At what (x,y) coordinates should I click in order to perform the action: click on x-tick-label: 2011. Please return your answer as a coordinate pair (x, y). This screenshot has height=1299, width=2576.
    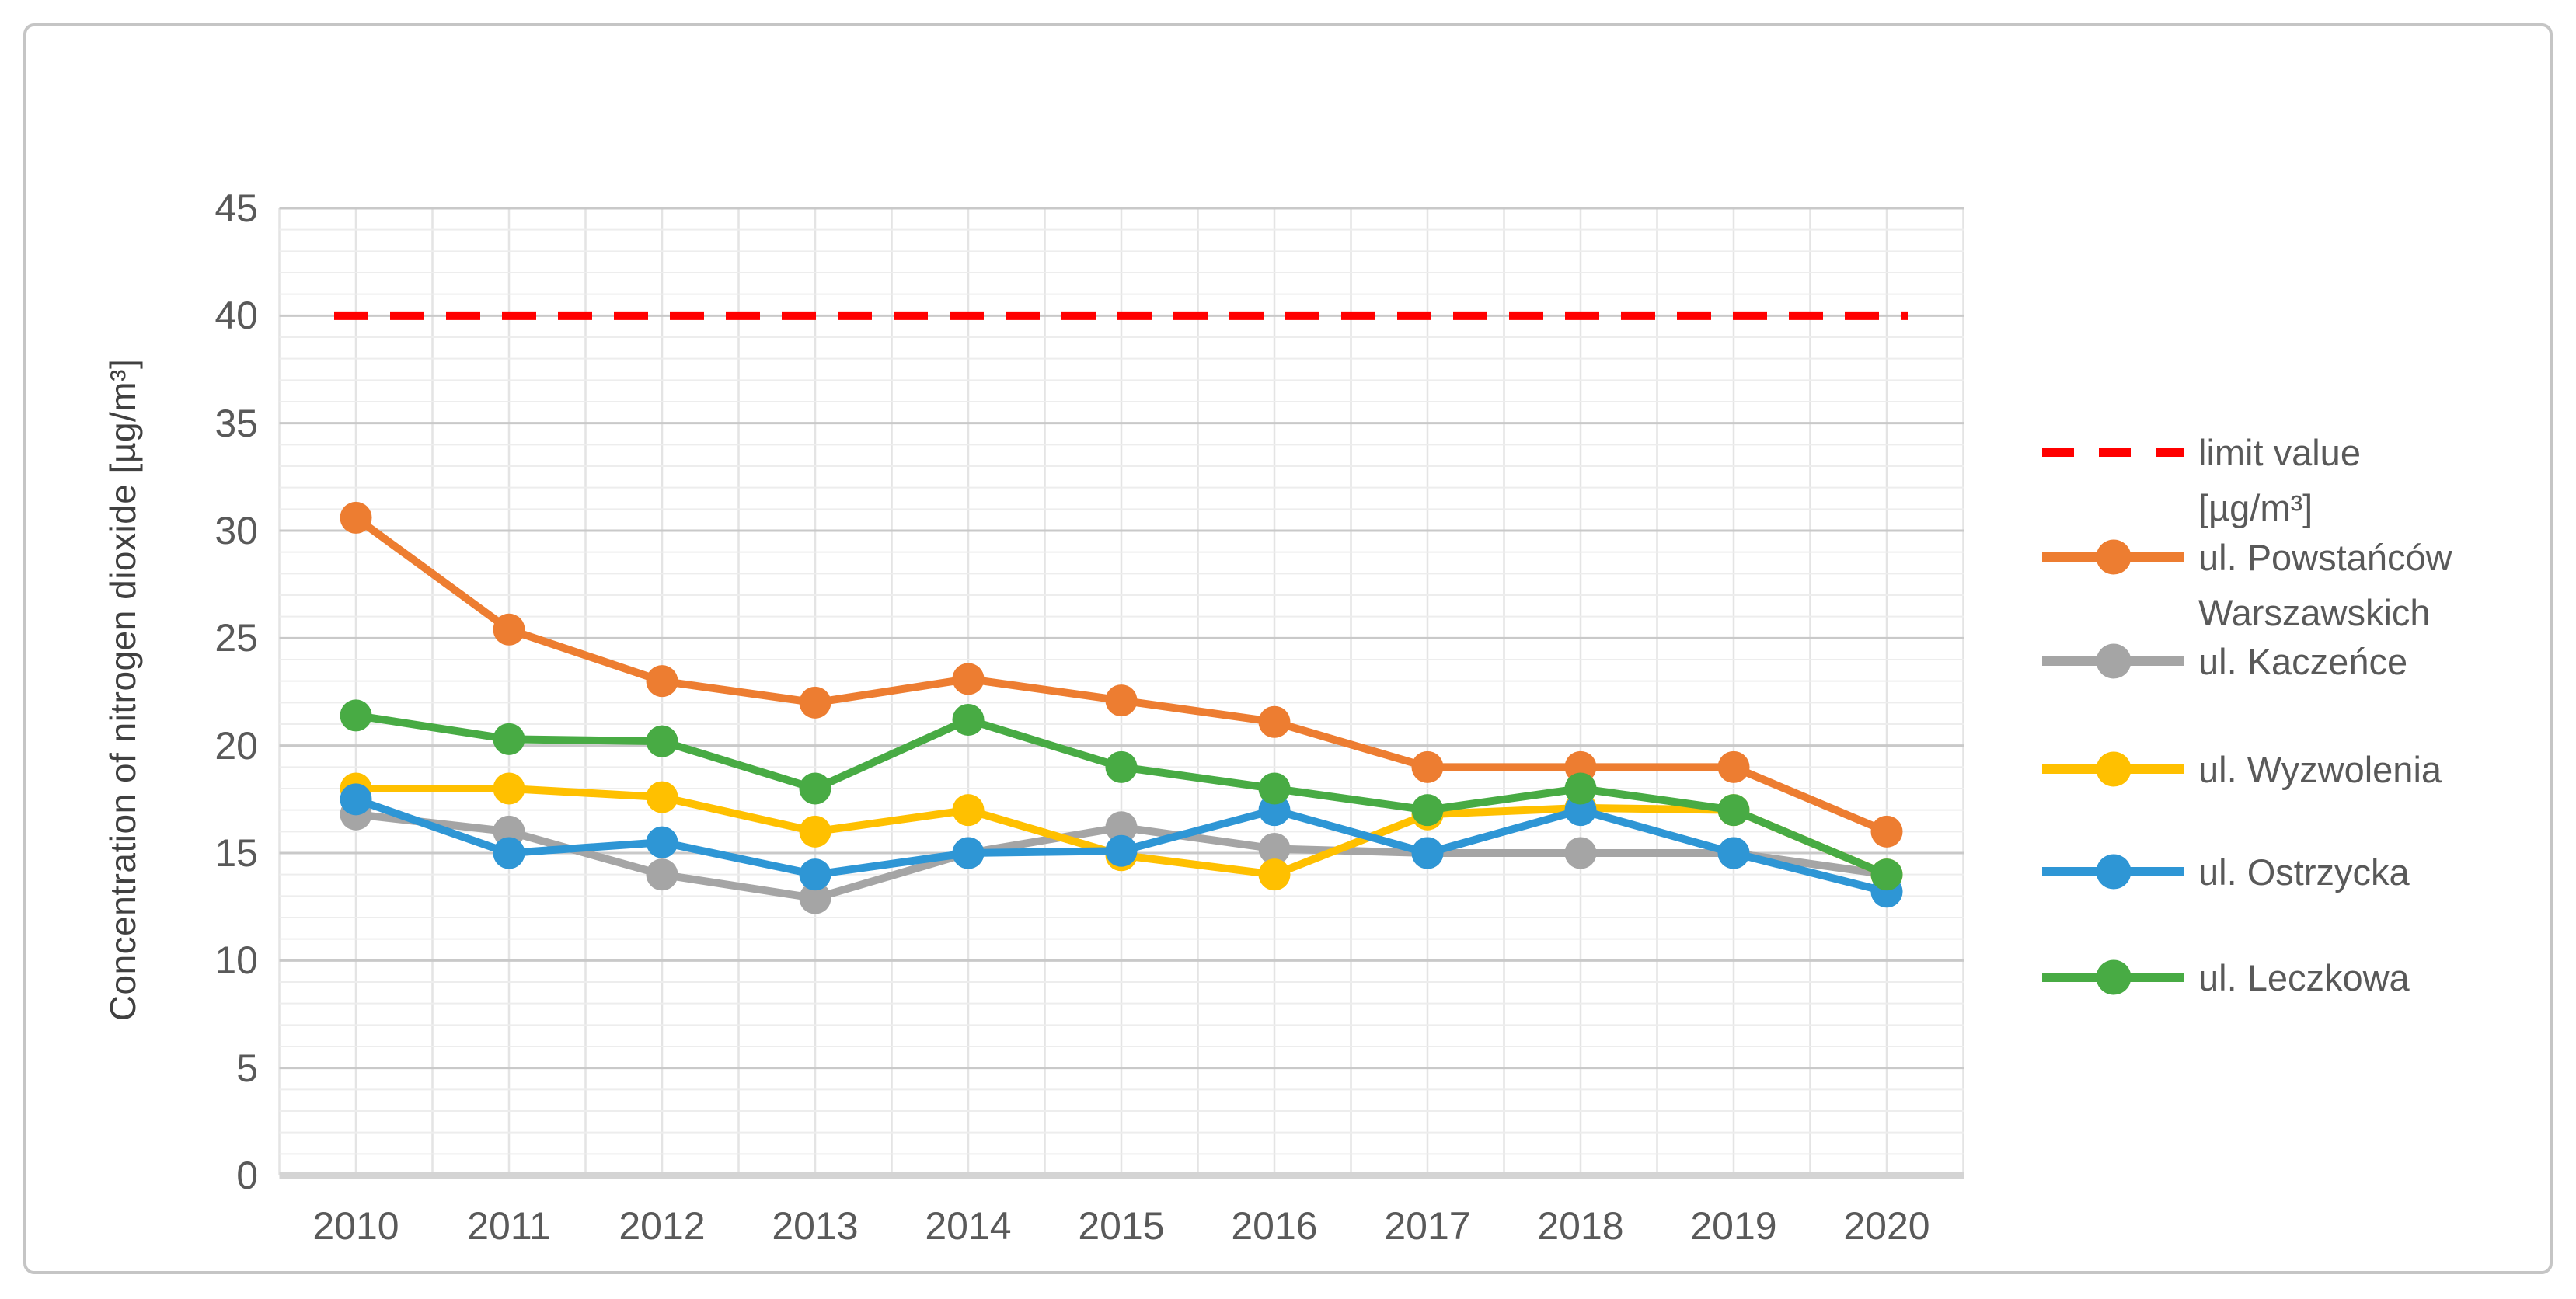
    Looking at the image, I should click on (509, 1226).